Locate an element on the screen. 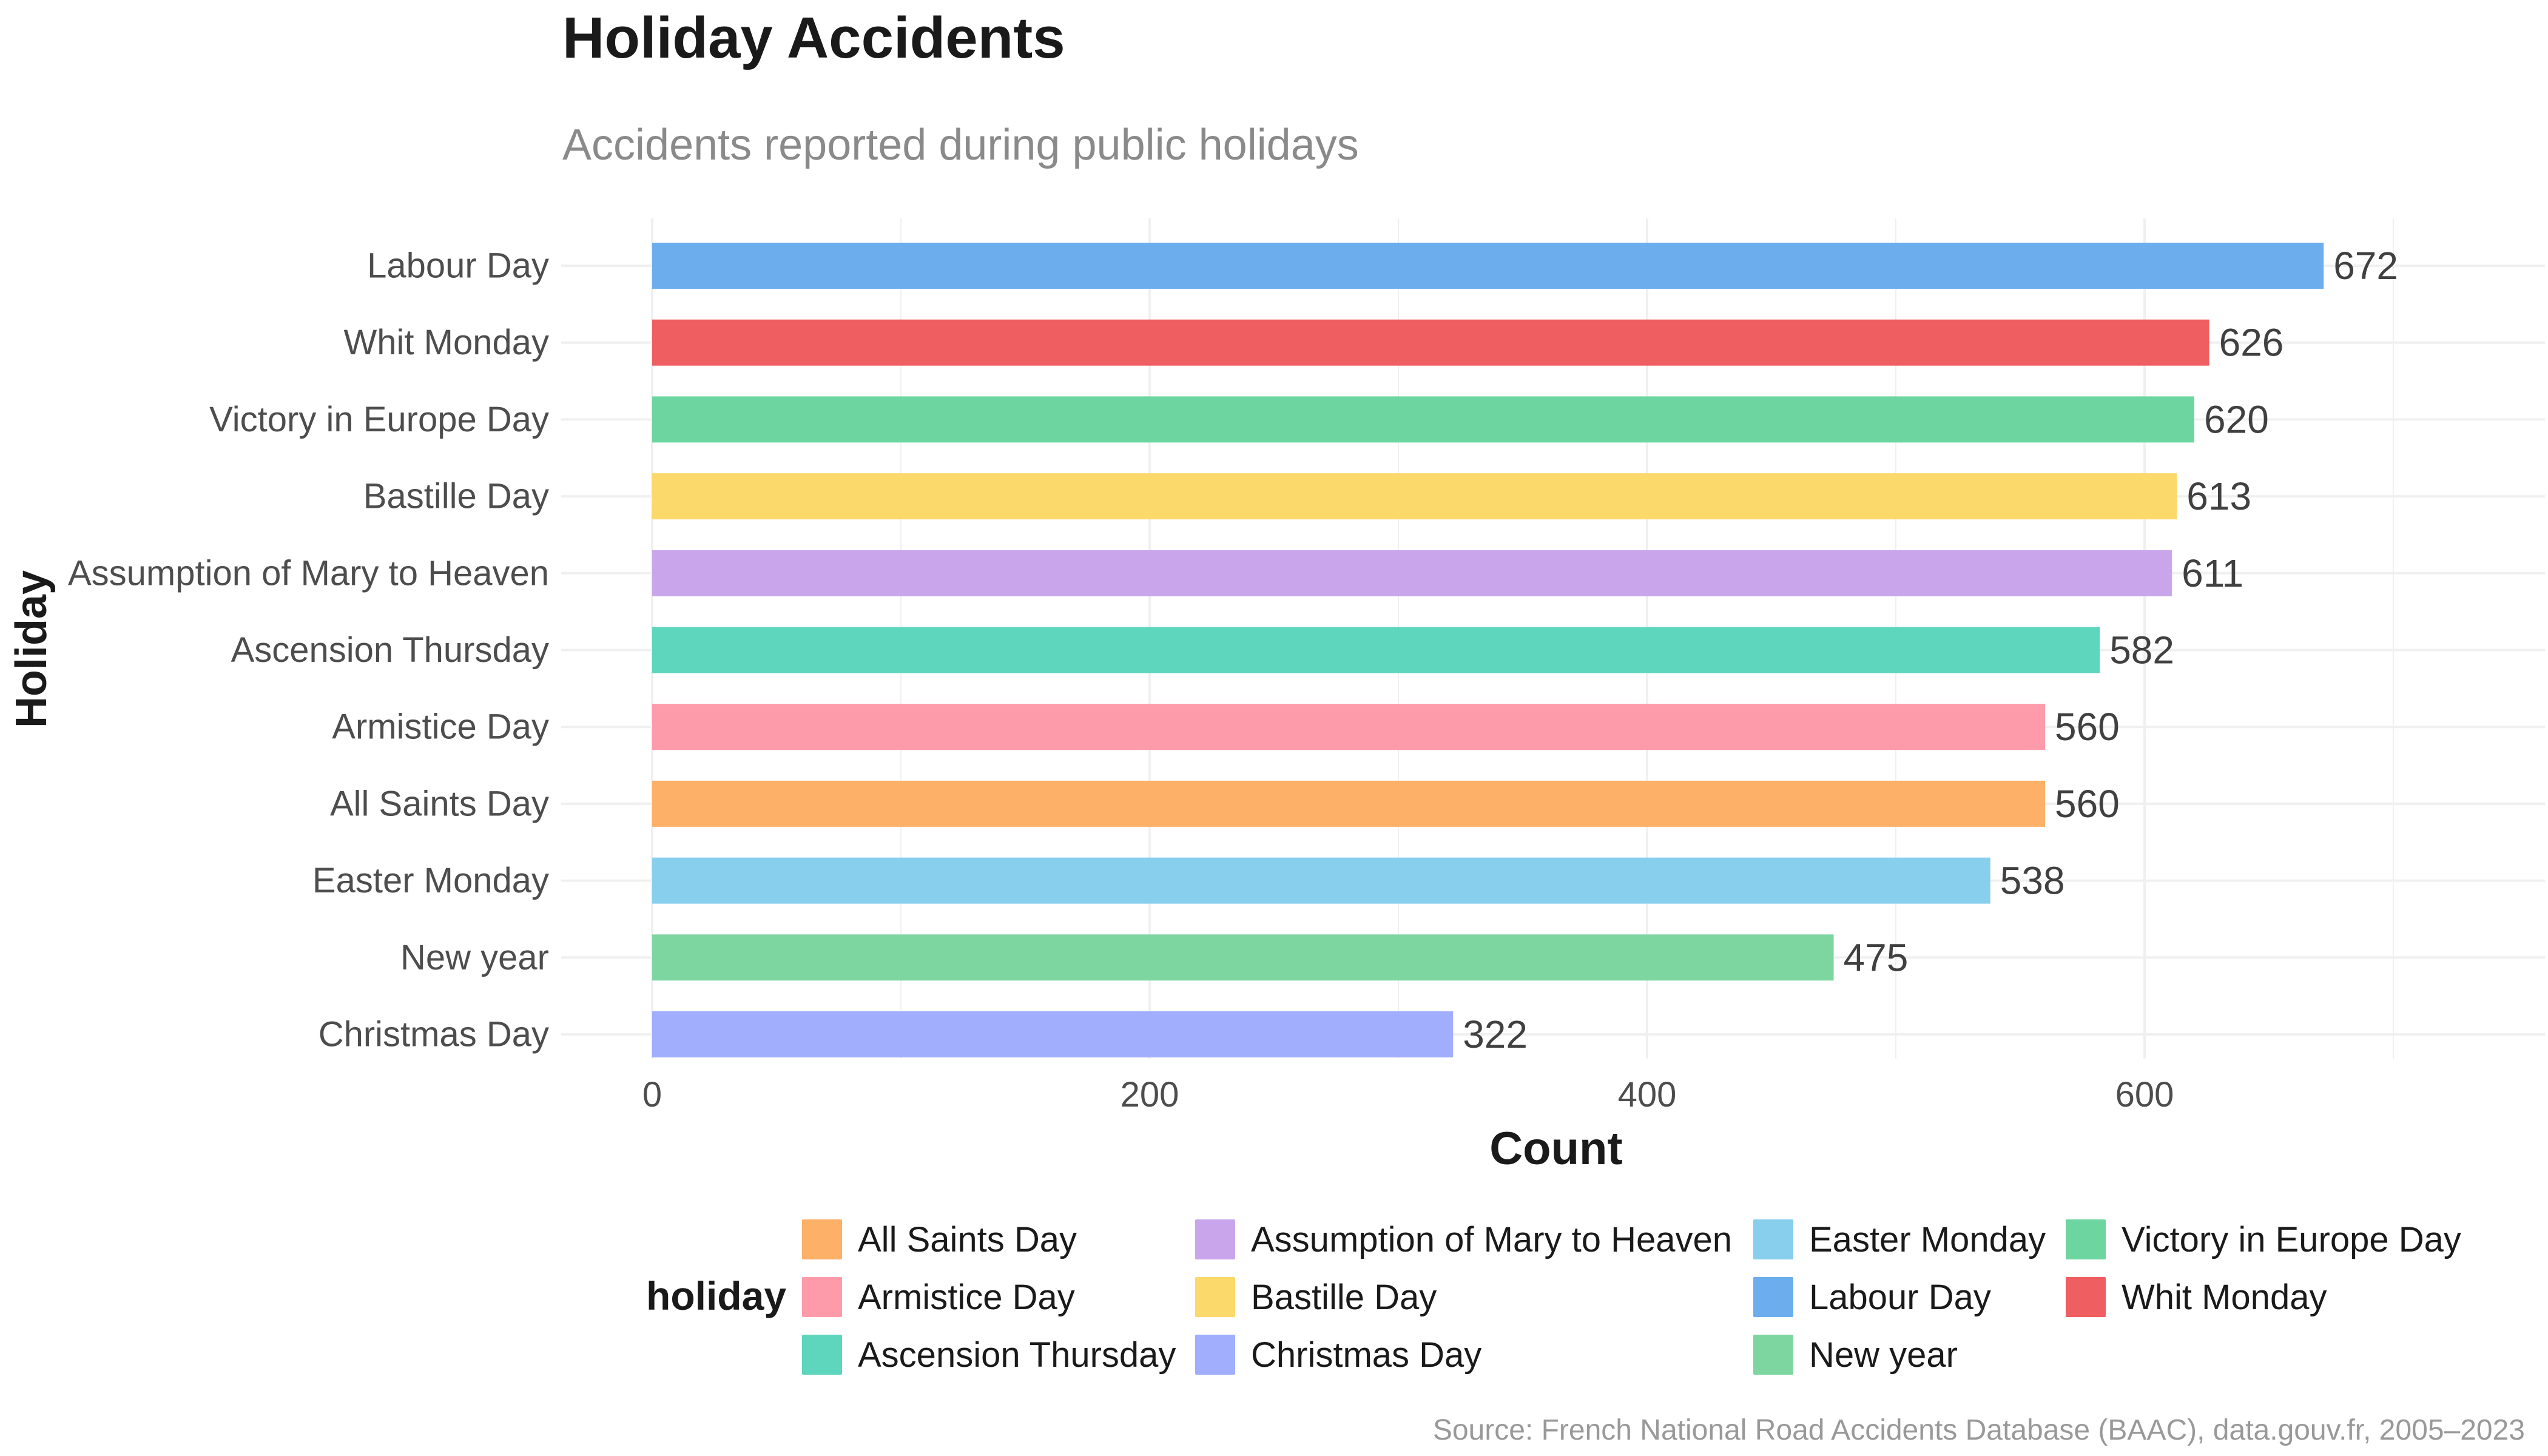  x-tick-label: 0 is located at coordinates (652, 1094).